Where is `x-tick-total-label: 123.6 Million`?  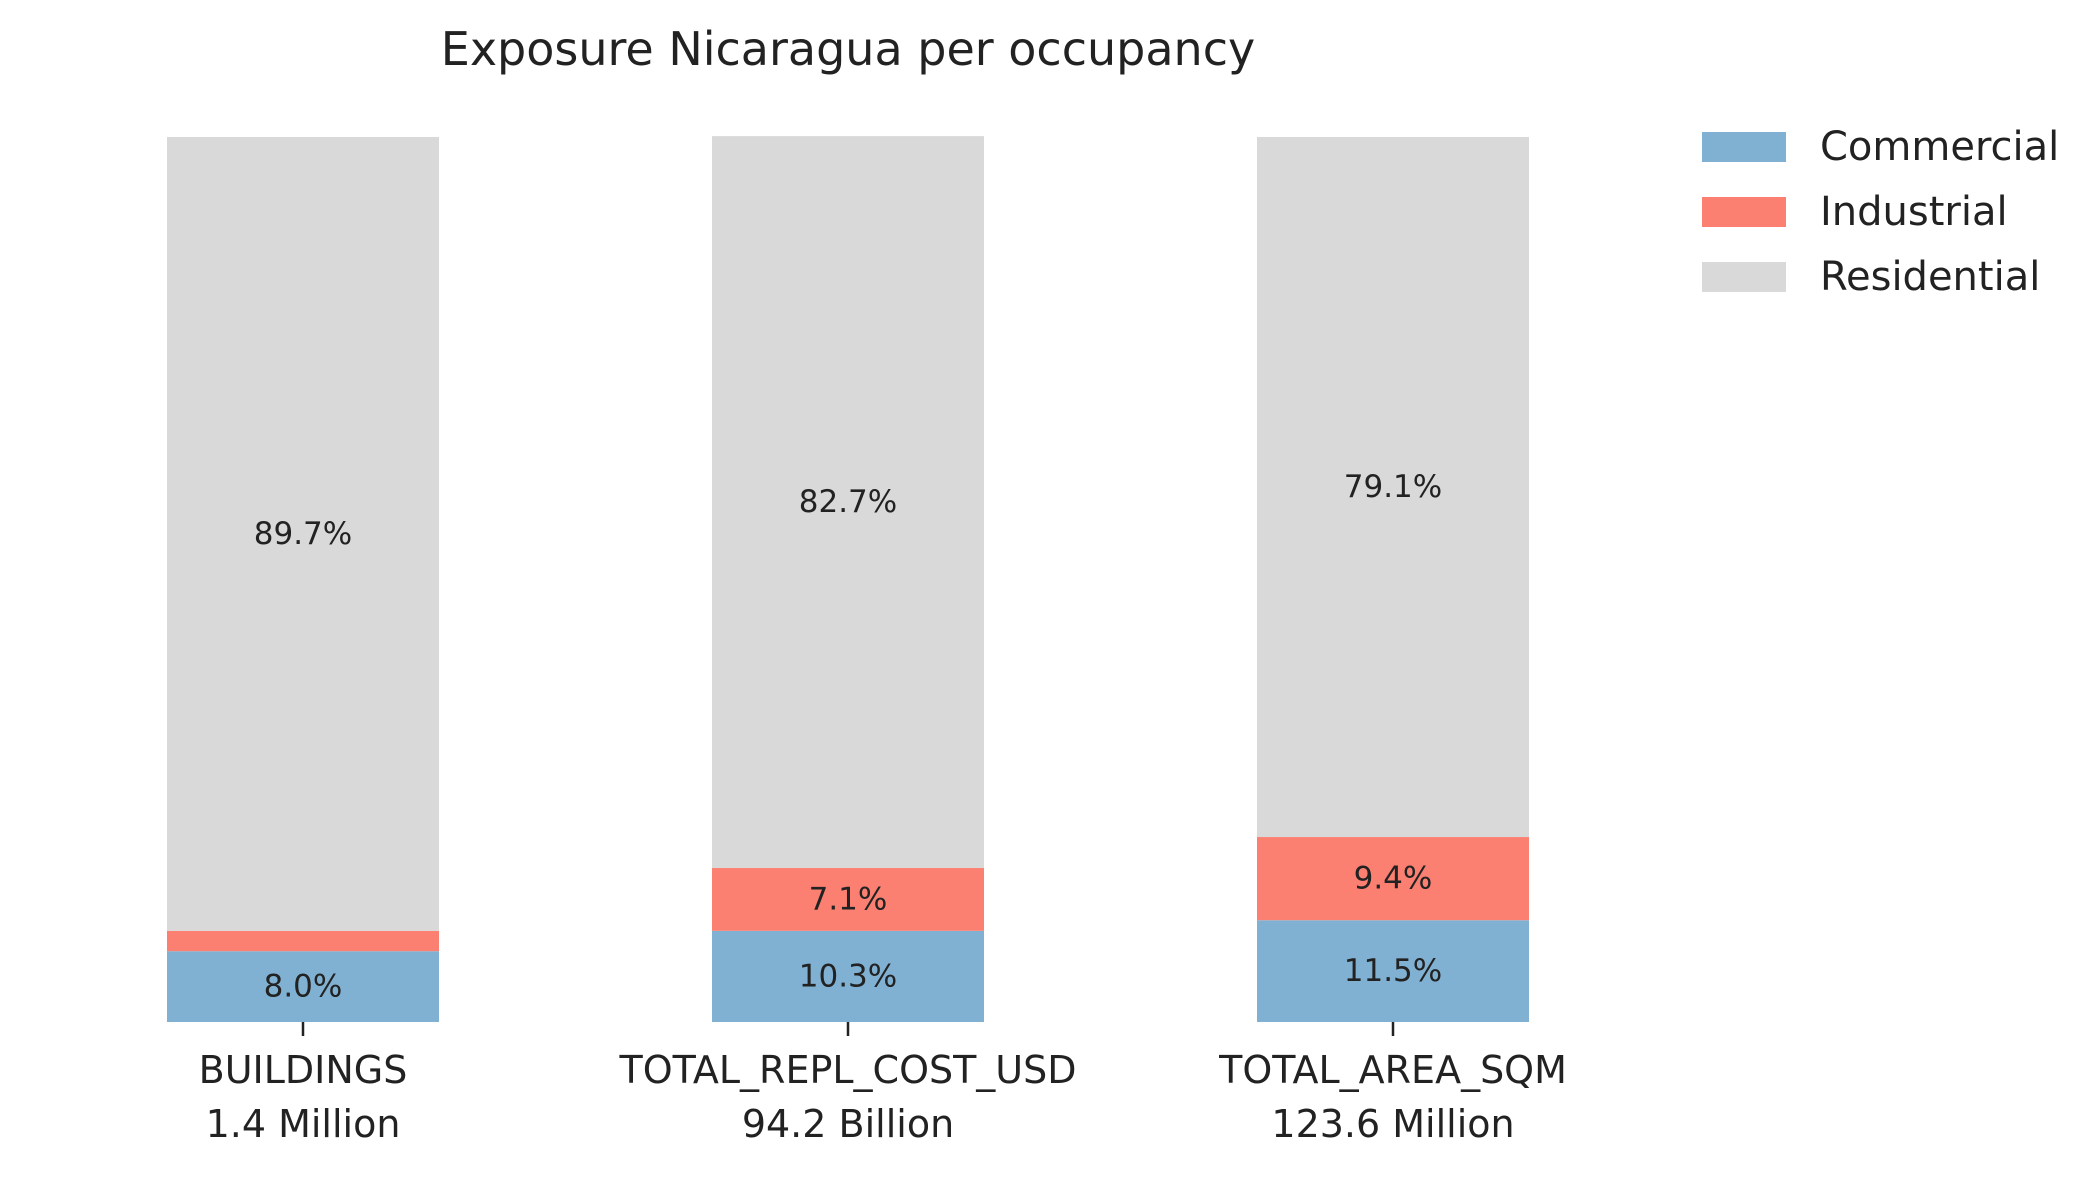
x-tick-total-label: 123.6 Million is located at coordinates (1392, 1124).